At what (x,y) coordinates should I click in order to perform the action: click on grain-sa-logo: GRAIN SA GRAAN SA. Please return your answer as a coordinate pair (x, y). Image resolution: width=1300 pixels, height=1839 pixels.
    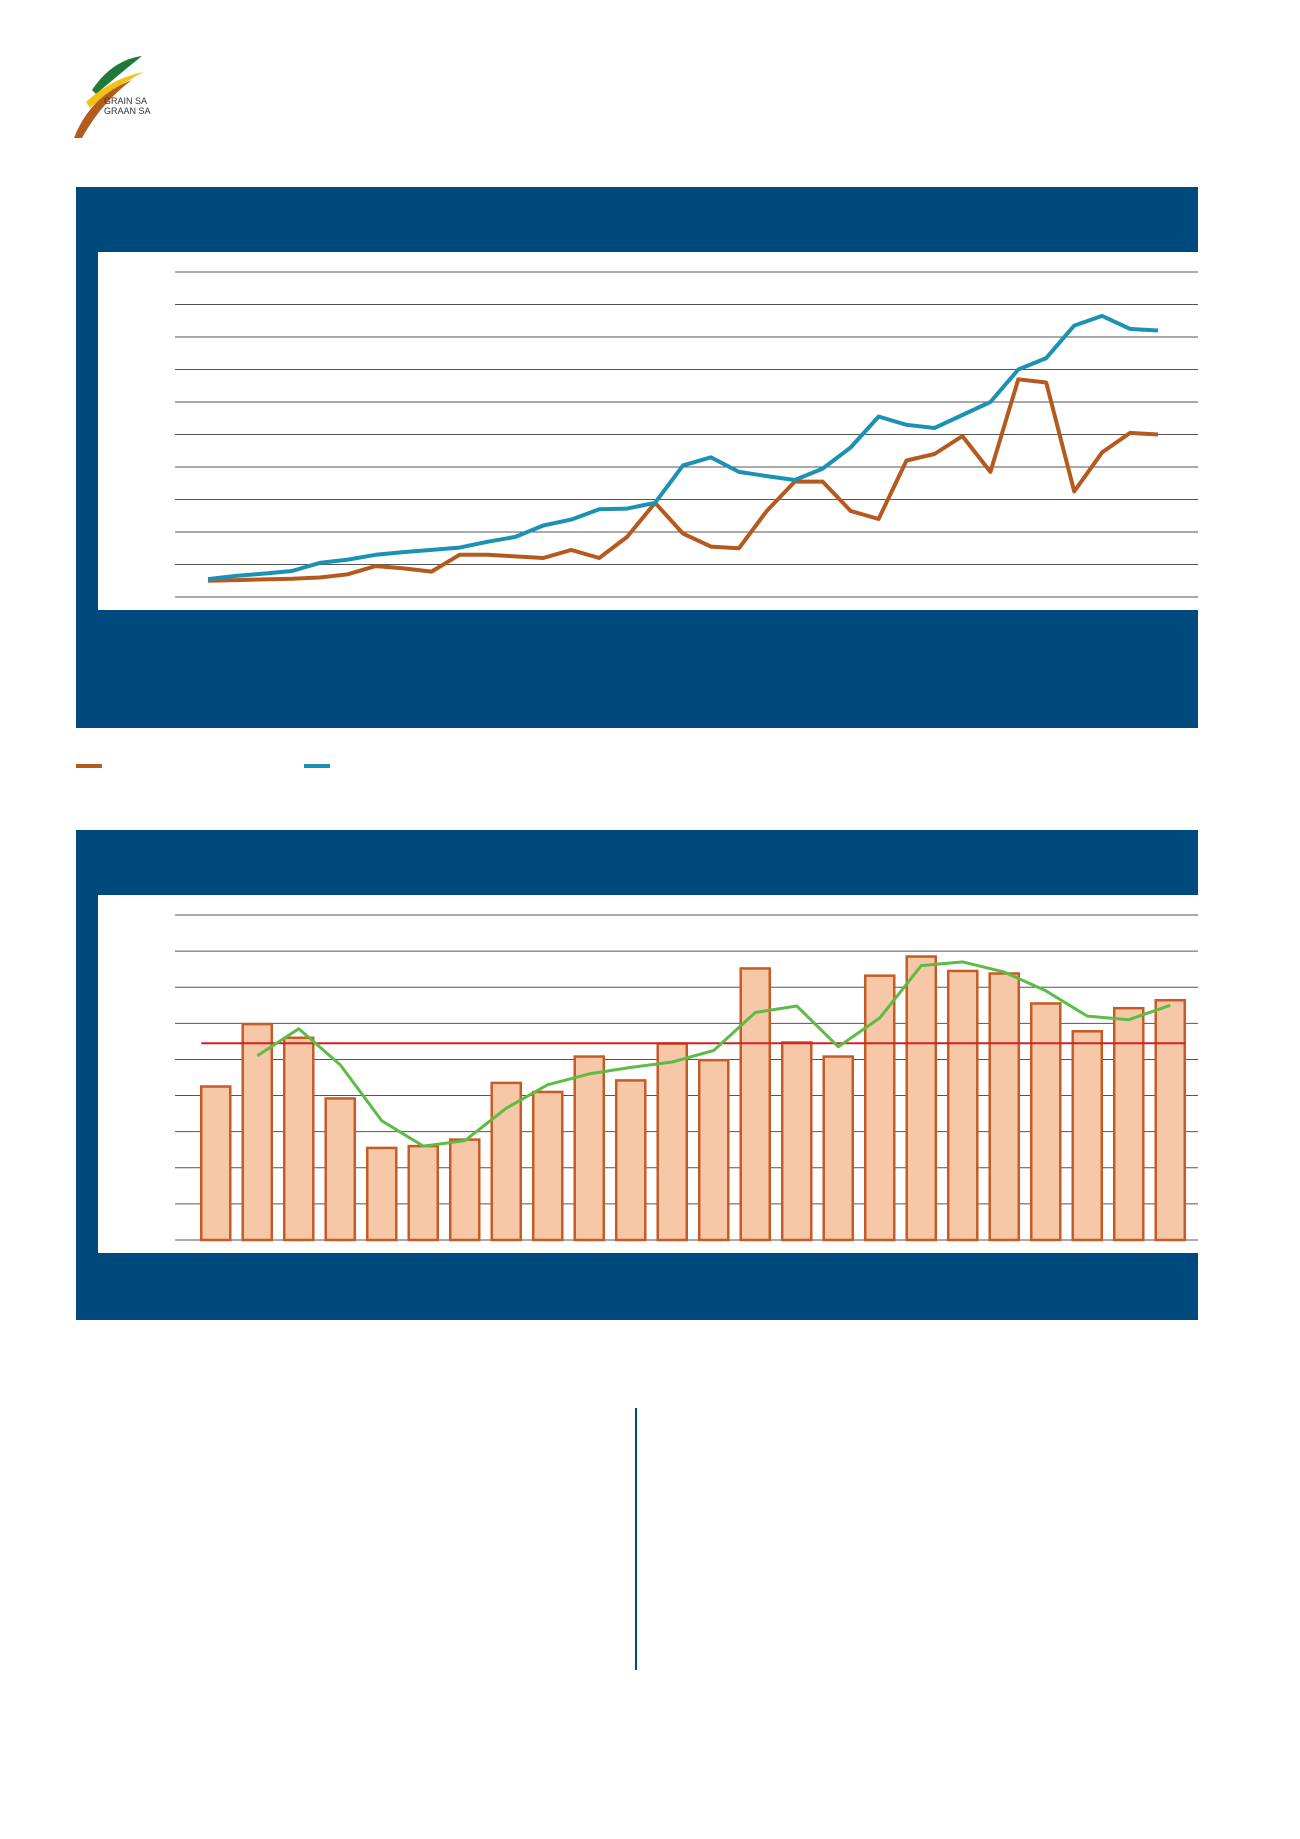
    Looking at the image, I should click on (117, 95).